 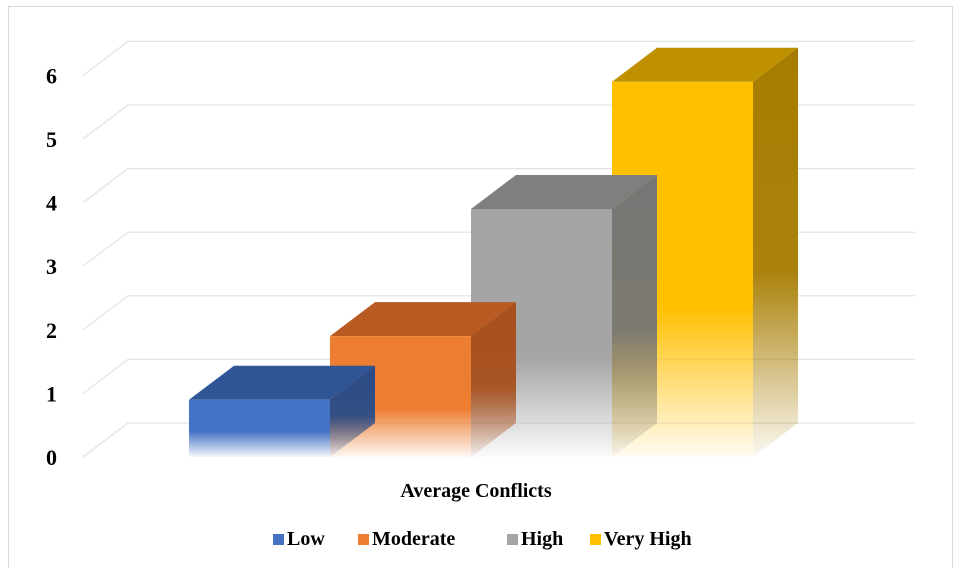 I want to click on legend-item-high: High, so click(x=535, y=539).